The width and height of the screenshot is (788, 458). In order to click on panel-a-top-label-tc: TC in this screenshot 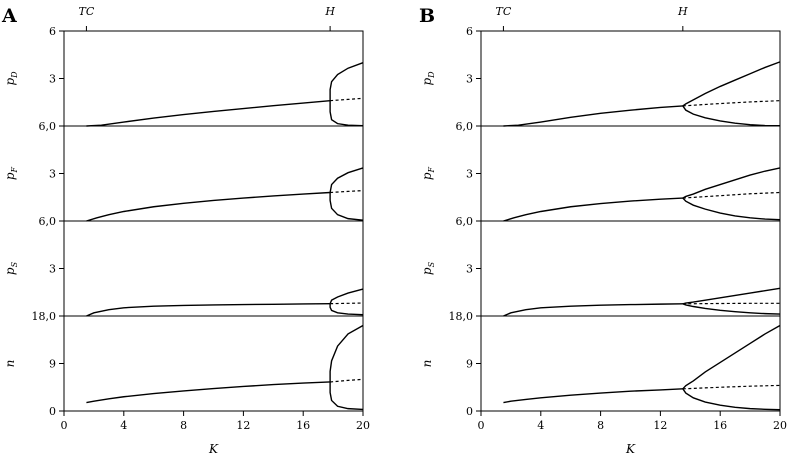, I will do `click(87, 11)`.